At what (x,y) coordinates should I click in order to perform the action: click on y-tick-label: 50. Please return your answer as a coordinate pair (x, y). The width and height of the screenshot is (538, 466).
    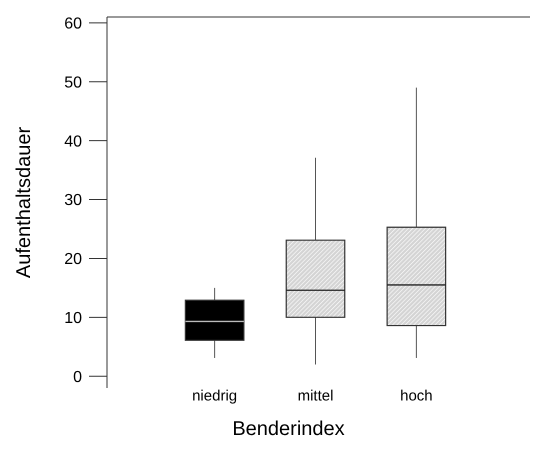
    Looking at the image, I should click on (73, 83).